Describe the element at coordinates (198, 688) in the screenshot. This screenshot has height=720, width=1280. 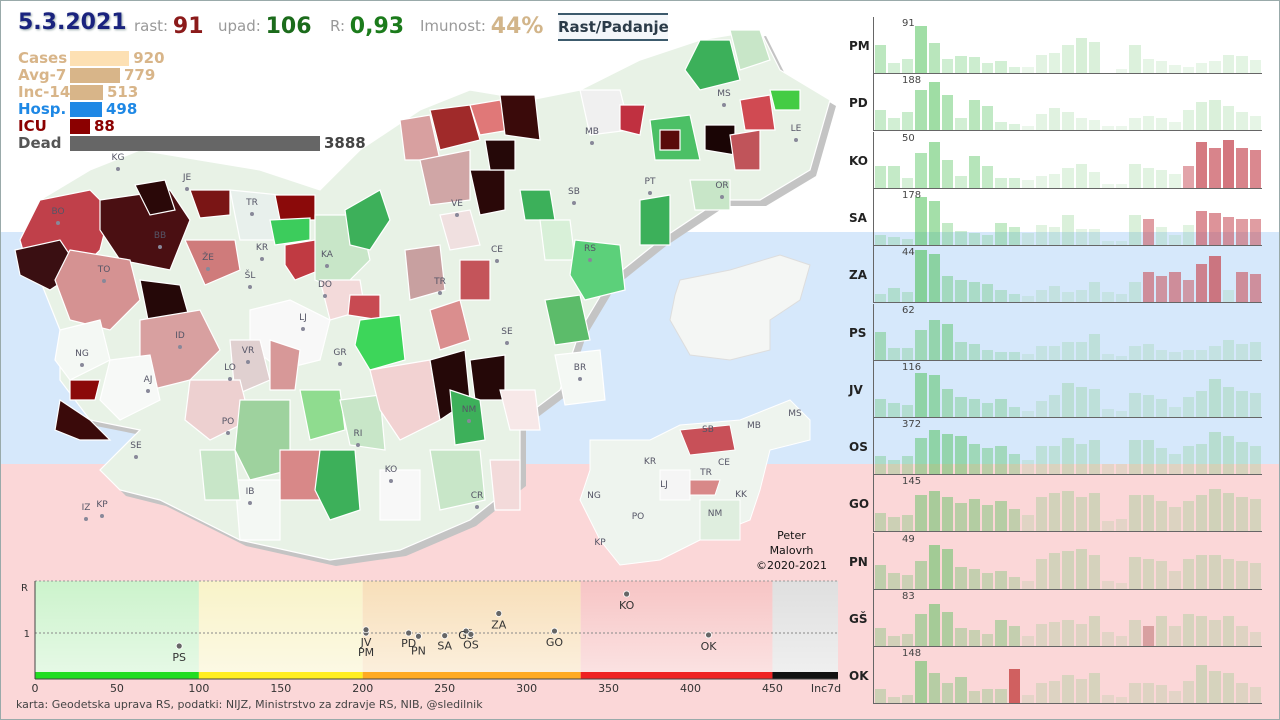
I see `x-tick-label: 100` at that location.